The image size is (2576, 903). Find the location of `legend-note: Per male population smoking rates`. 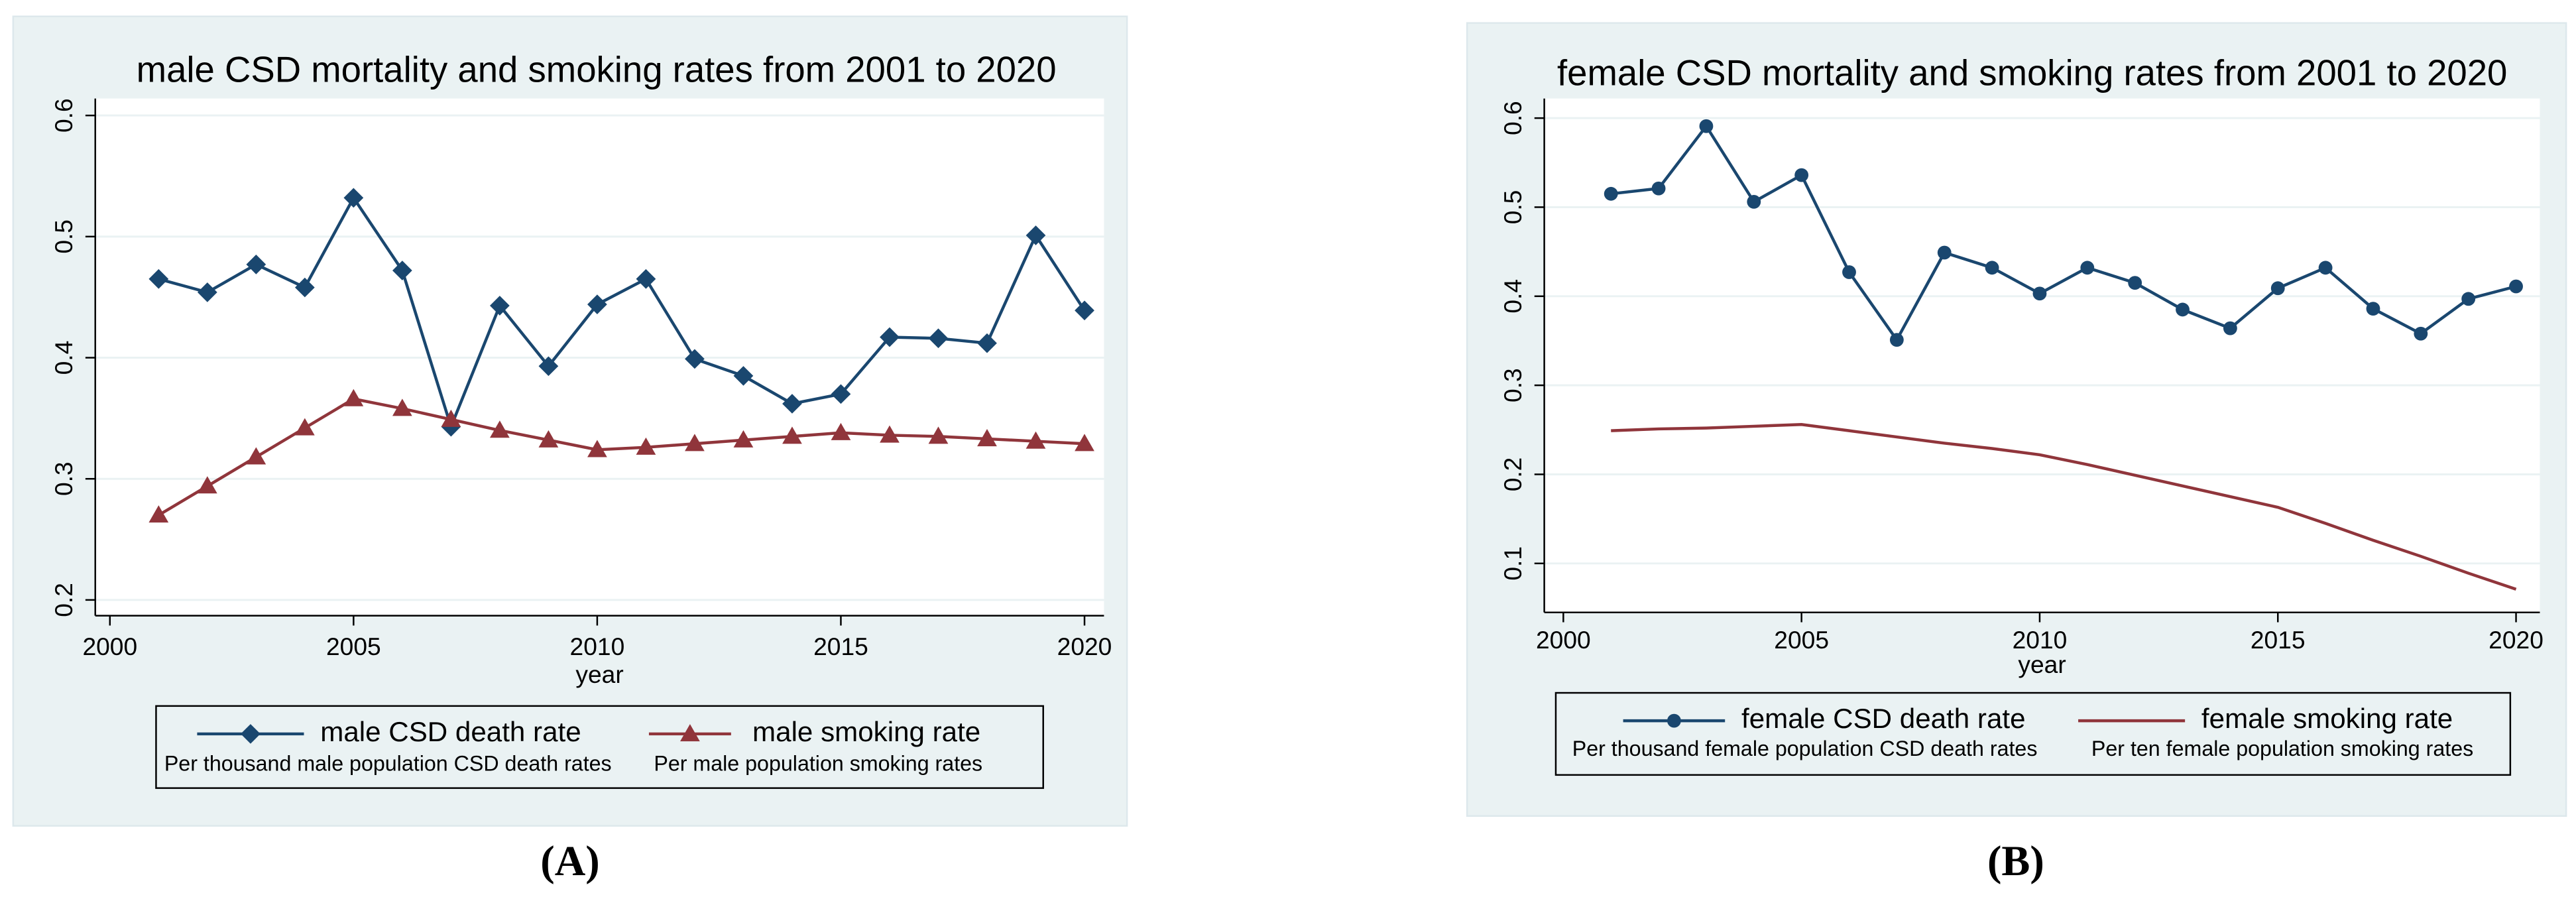

legend-note: Per male population smoking rates is located at coordinates (818, 763).